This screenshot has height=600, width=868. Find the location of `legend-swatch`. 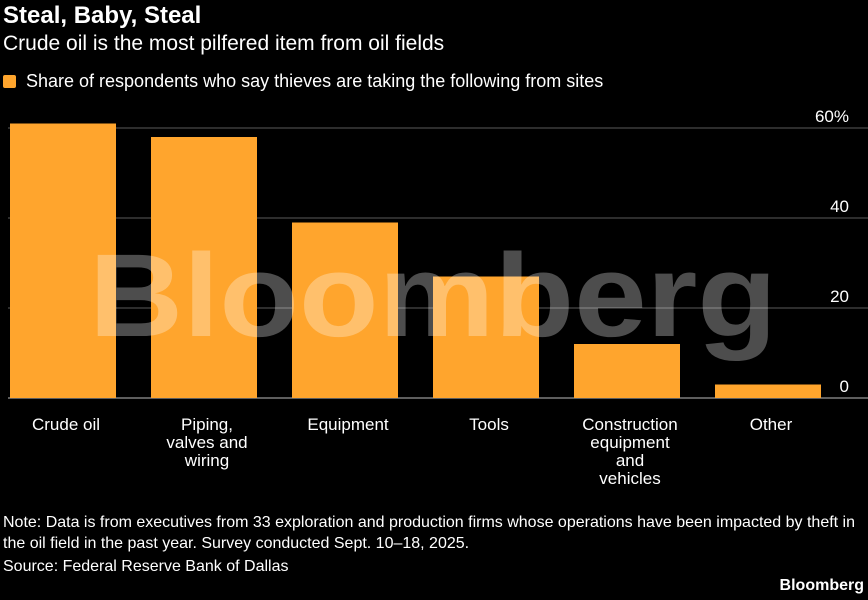

legend-swatch is located at coordinates (9, 81).